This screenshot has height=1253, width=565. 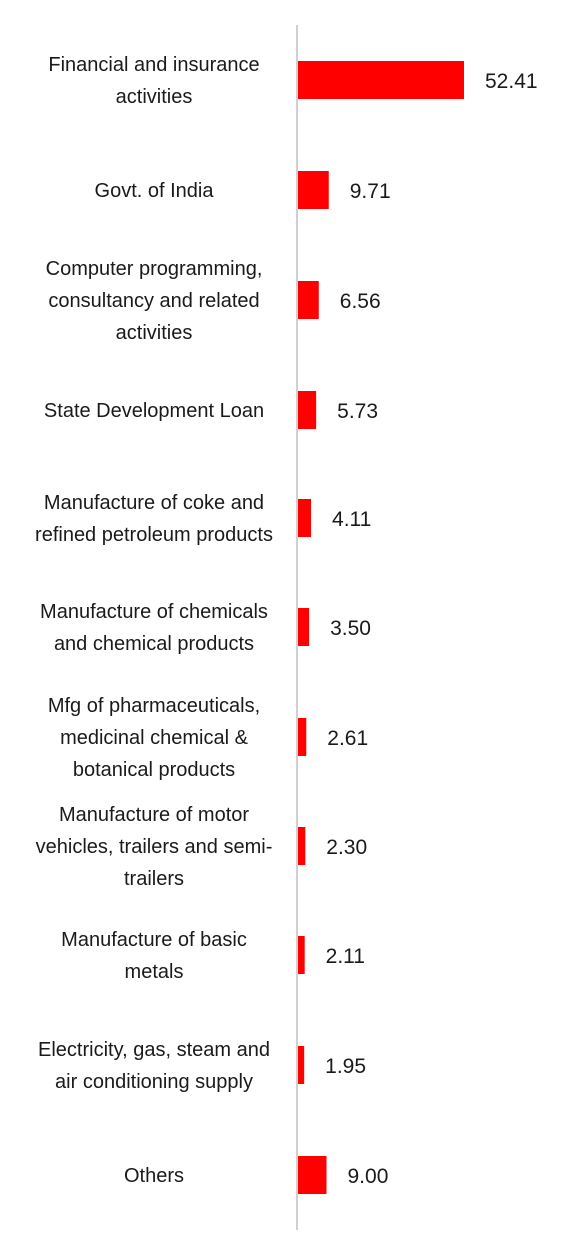 What do you see at coordinates (345, 1066) in the screenshot?
I see `value-label: 1.95` at bounding box center [345, 1066].